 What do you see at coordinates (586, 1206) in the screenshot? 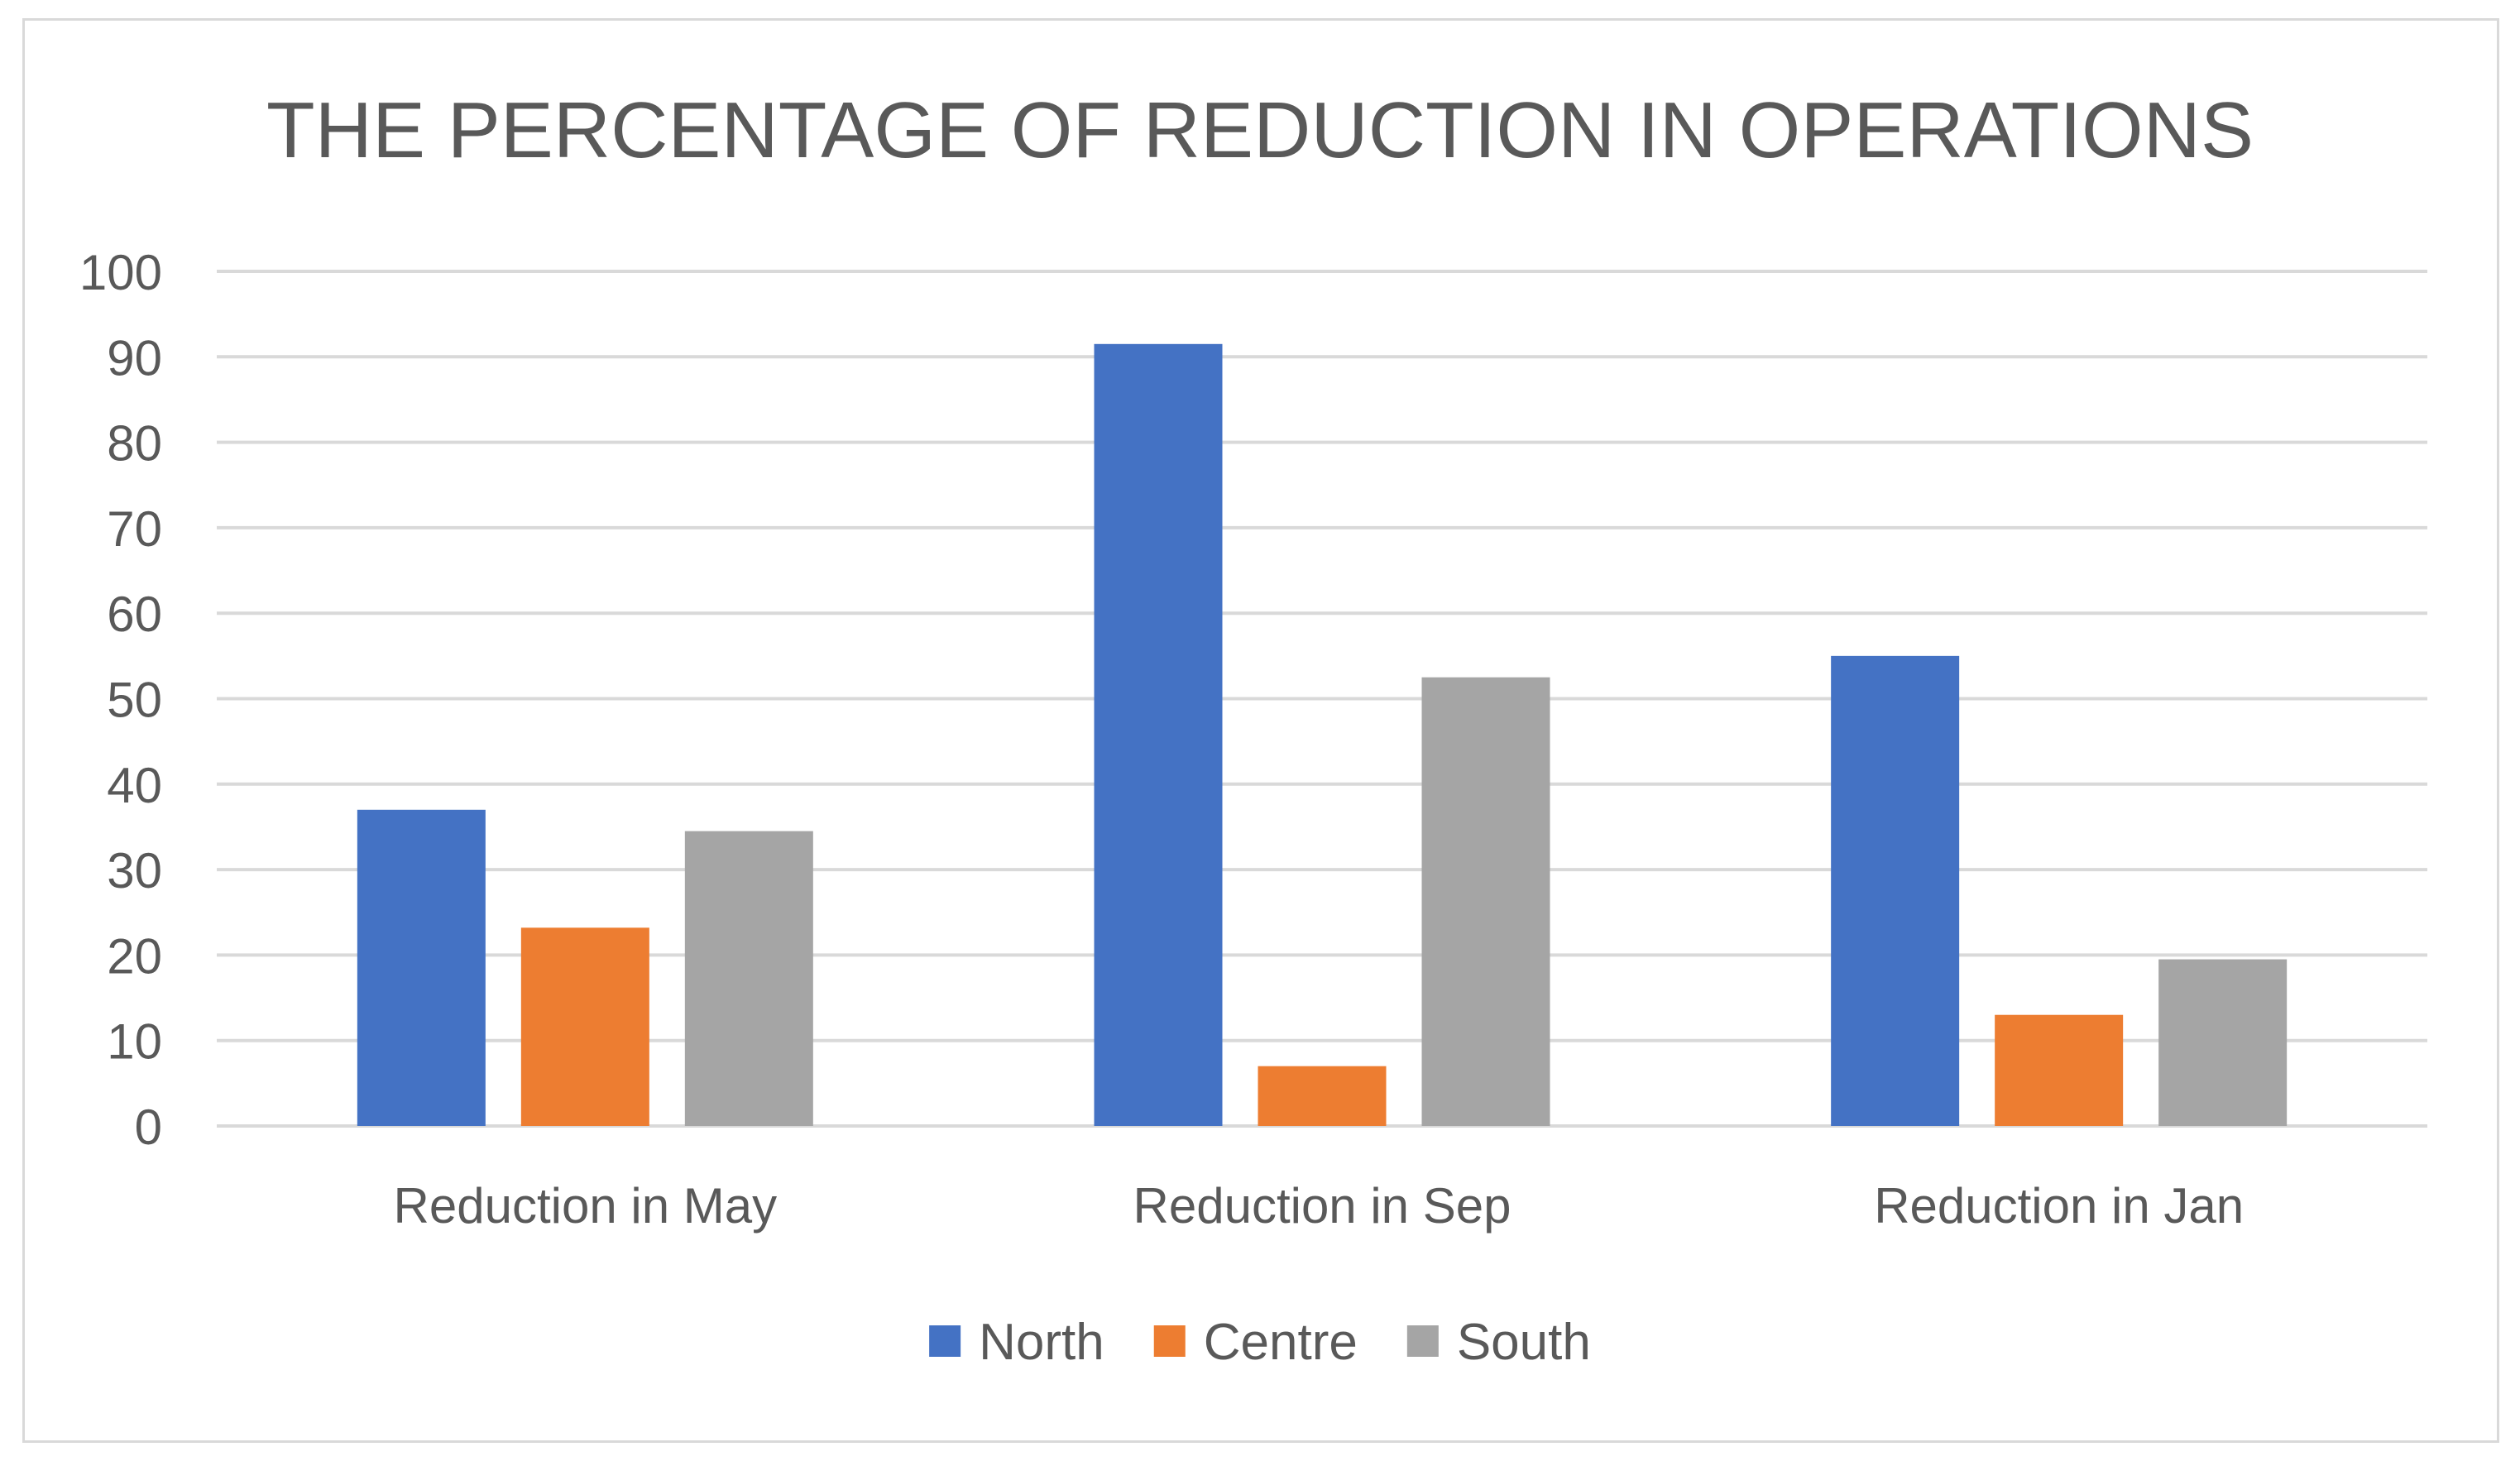
I see `x-category-label: Reduction in May` at bounding box center [586, 1206].